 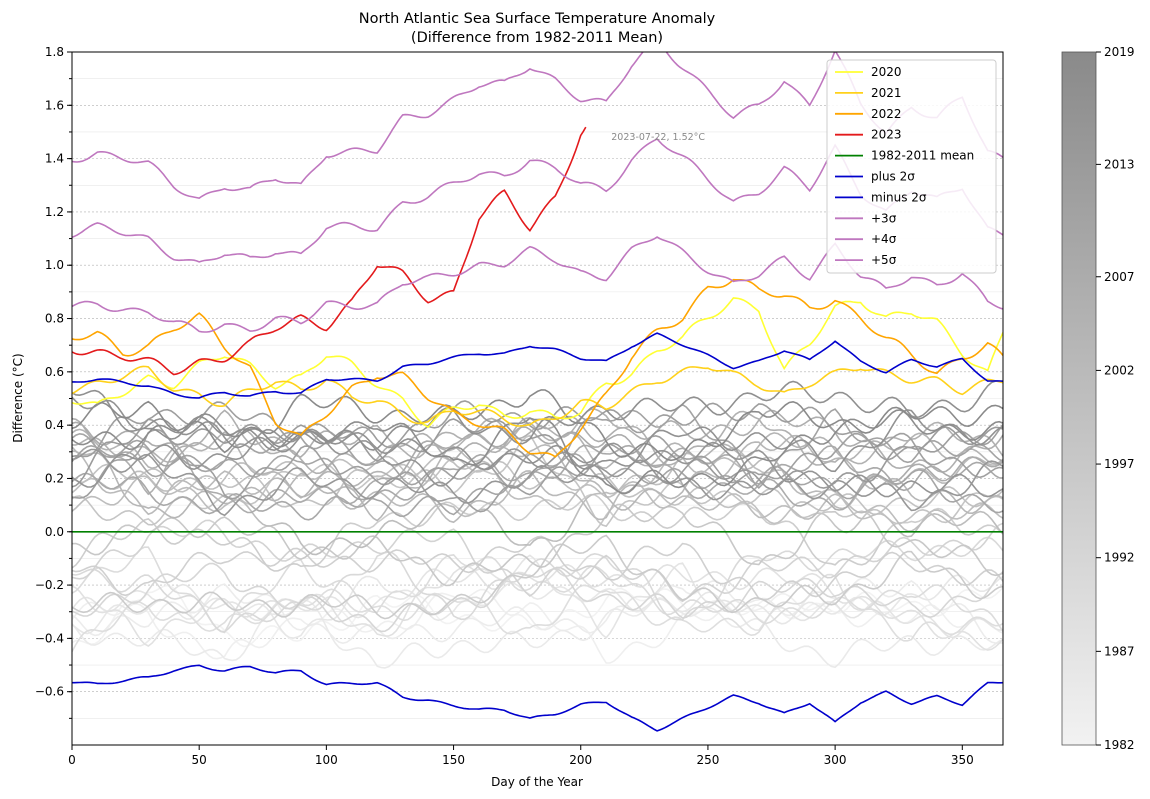 I want to click on y-tick-label: −0.2, so click(x=49, y=585).